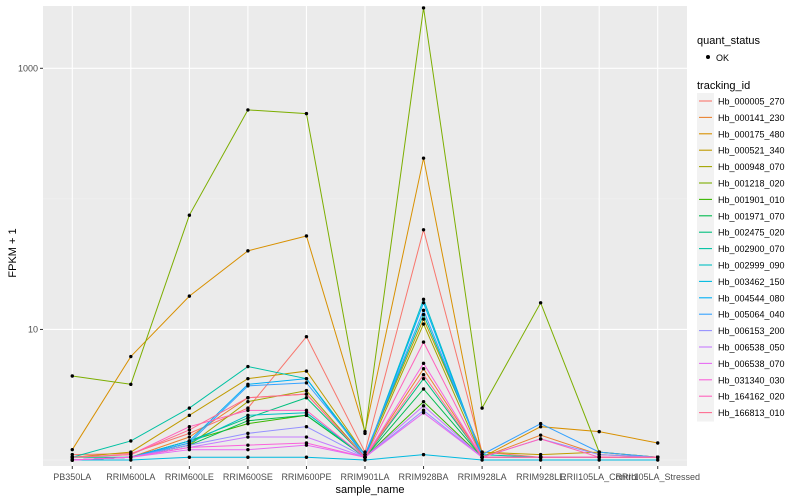  I want to click on legend-title-tracking-id: tracking_id, so click(723, 86).